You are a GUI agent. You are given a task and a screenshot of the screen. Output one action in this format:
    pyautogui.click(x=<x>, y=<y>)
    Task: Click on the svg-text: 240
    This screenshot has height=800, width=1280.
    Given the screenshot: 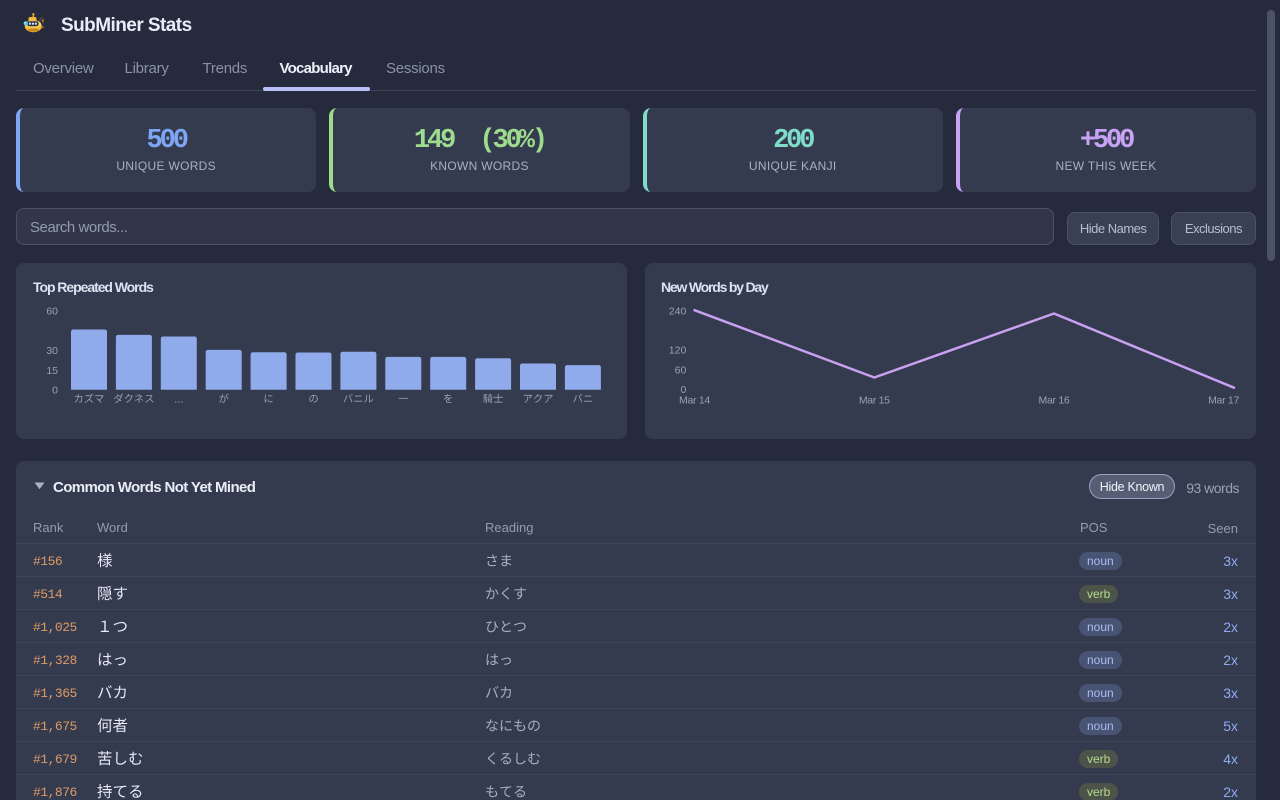 What is the action you would take?
    pyautogui.click(x=678, y=311)
    